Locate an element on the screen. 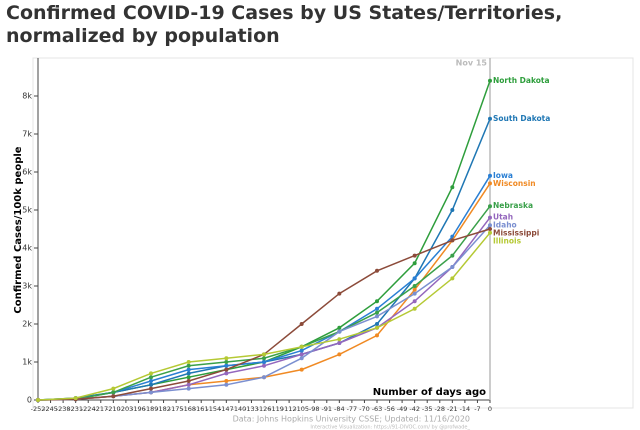  x-tick-label: -133 is located at coordinates (251, 409).